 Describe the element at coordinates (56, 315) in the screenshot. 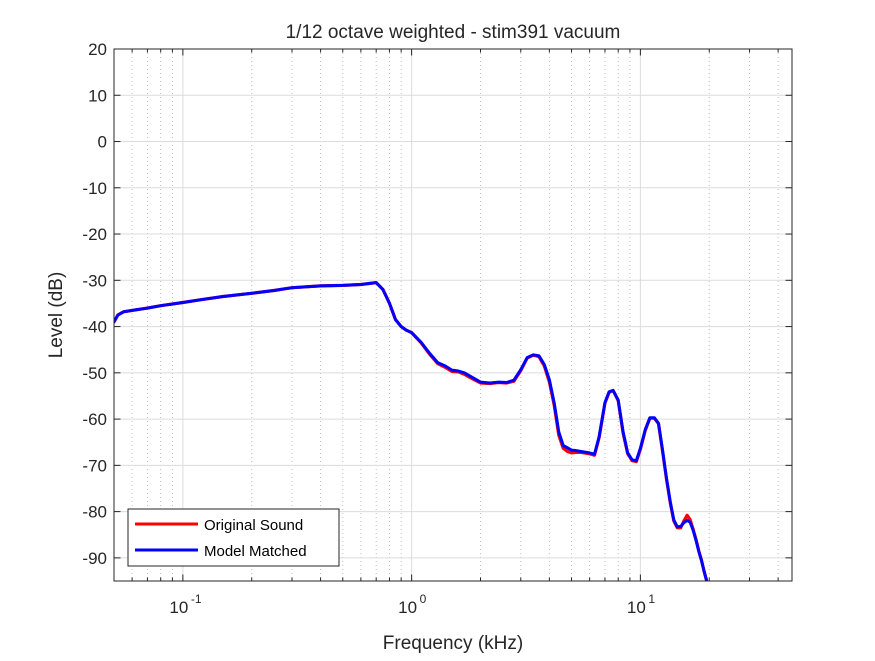

I see `y-axis-label: Level (dB)` at that location.